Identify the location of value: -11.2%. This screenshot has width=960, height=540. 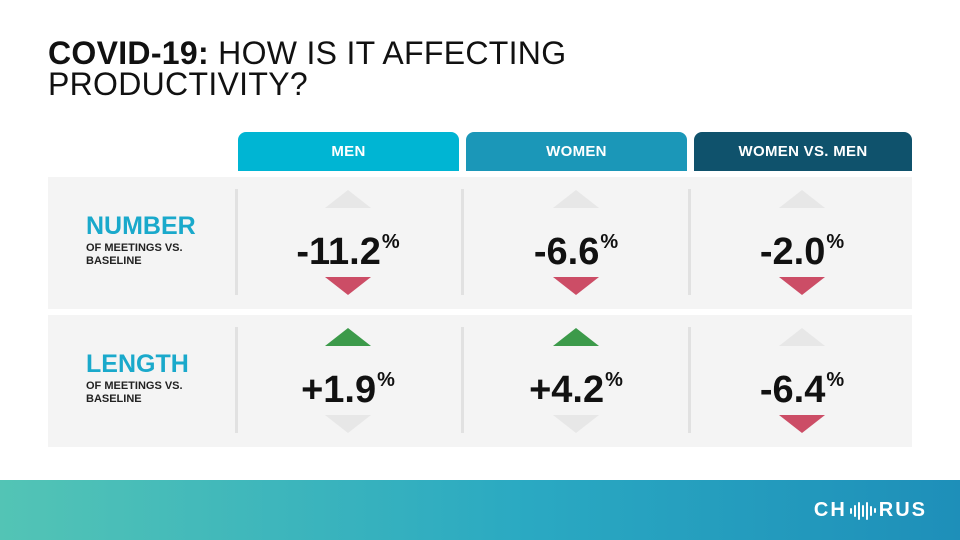
(348, 252).